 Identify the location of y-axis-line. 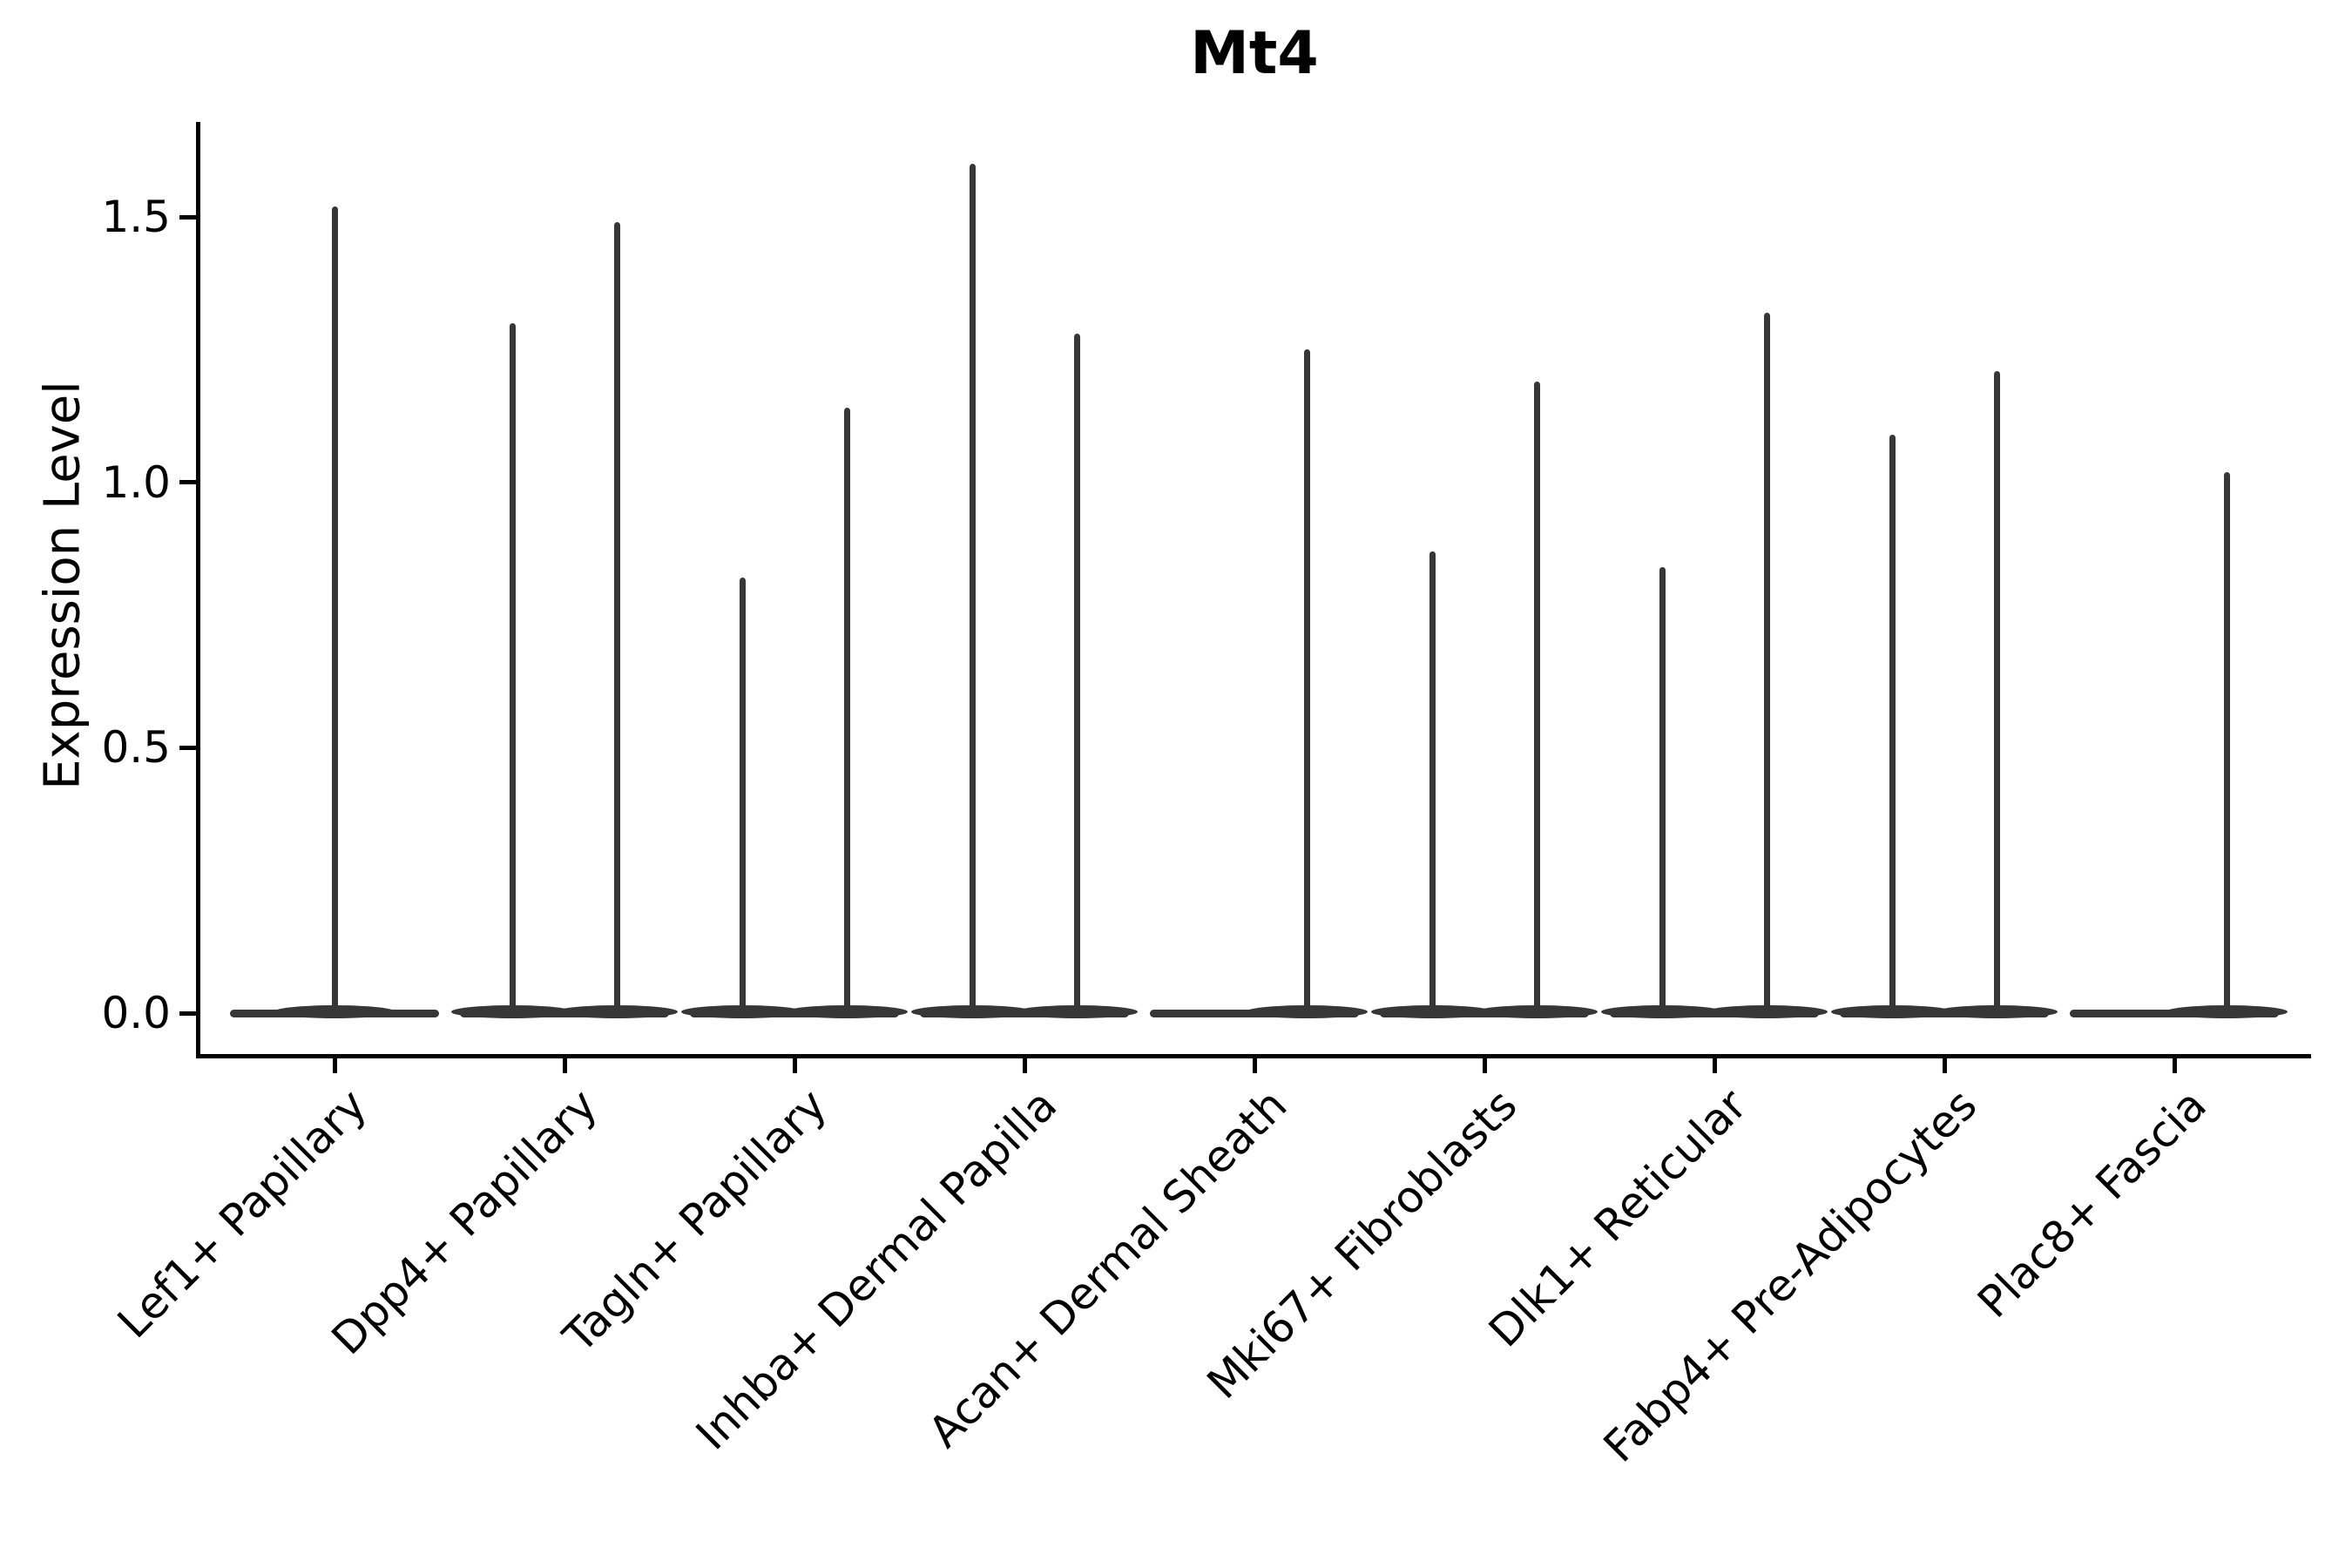
(198, 590).